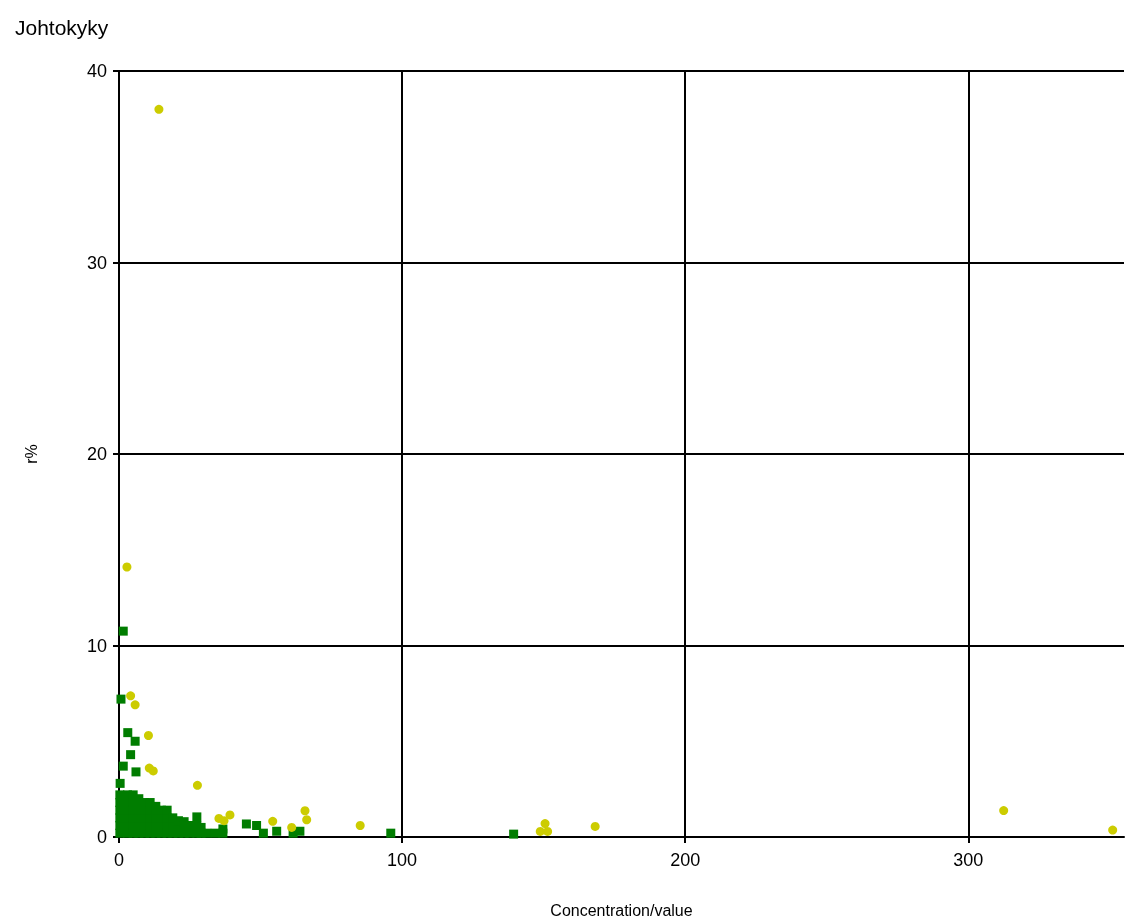 This screenshot has height=923, width=1125. Describe the element at coordinates (96, 454) in the screenshot. I see `y-tick-label: 20` at that location.